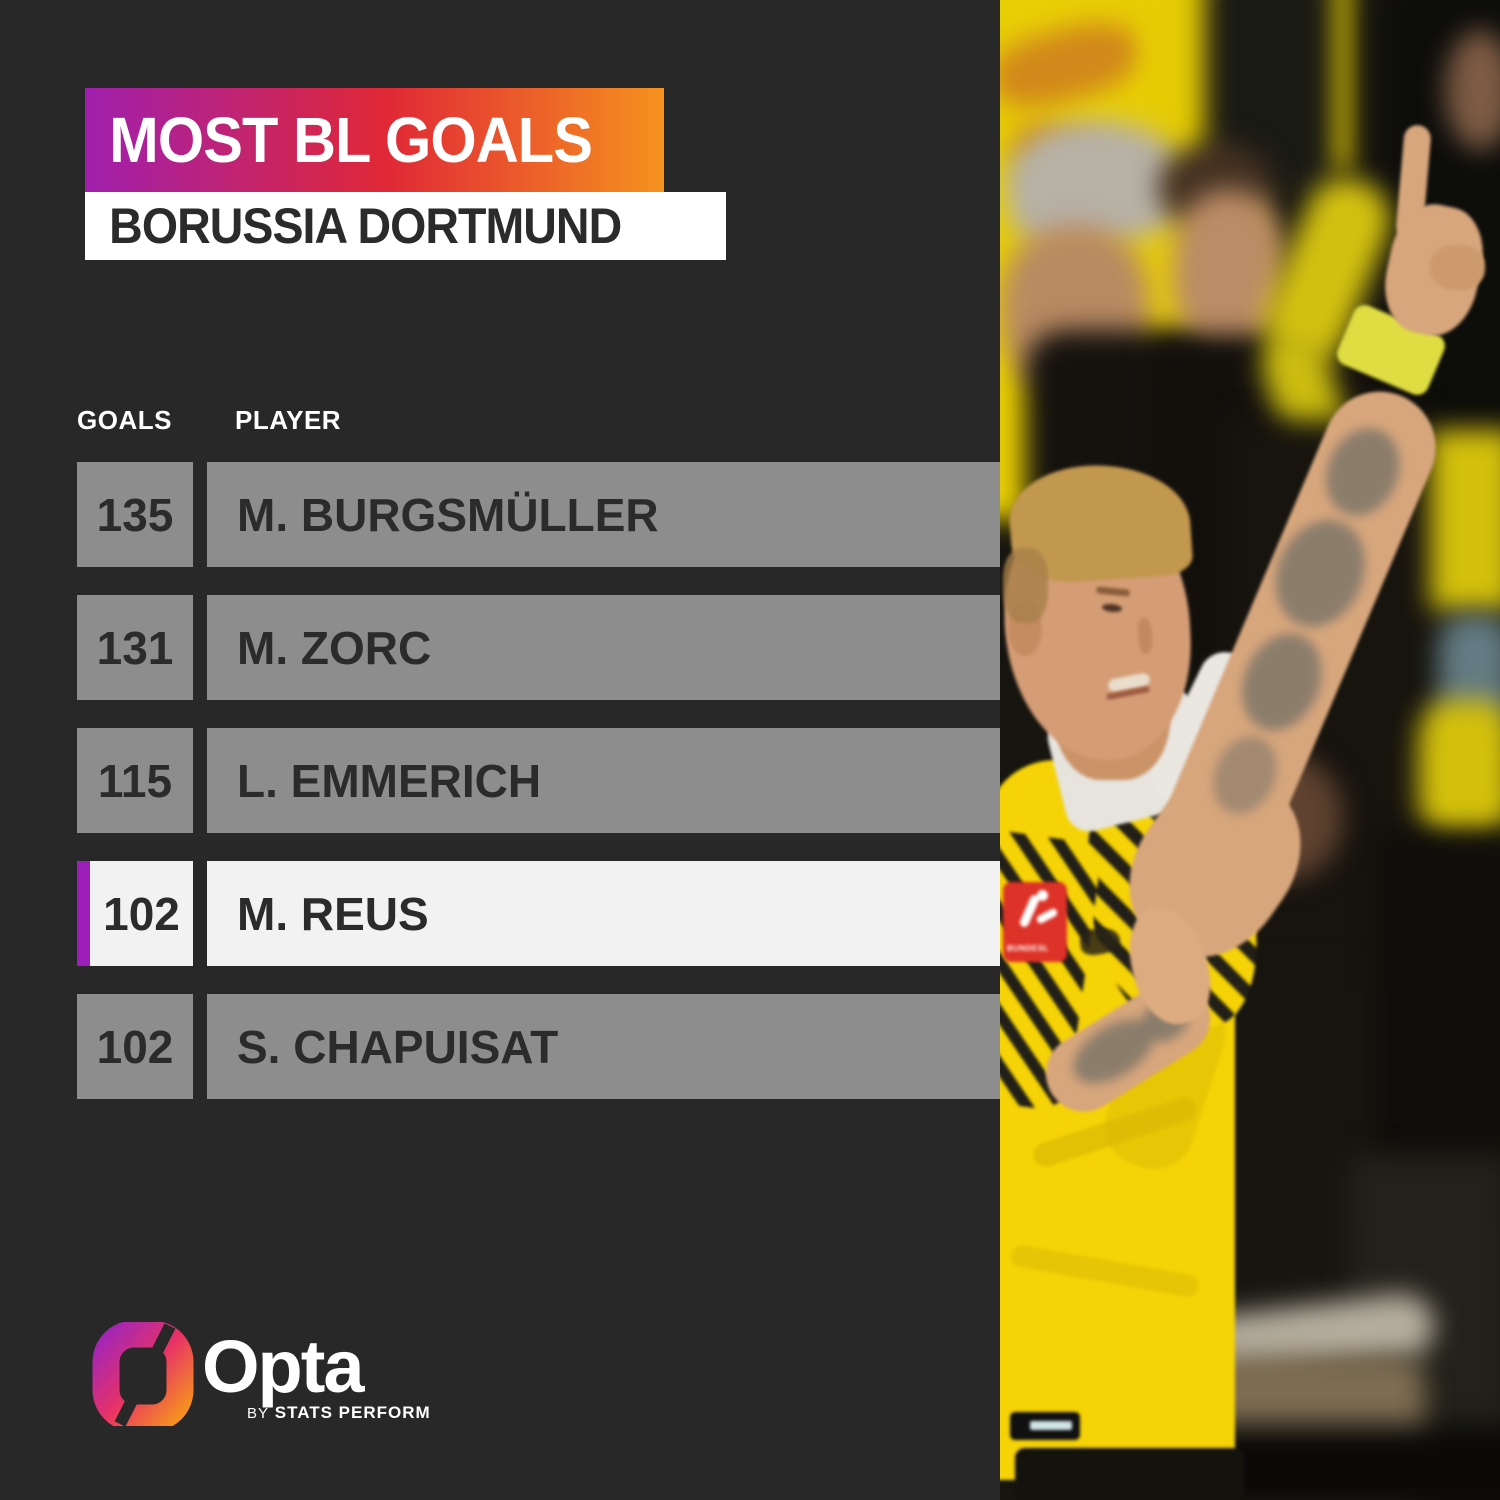 This screenshot has height=1500, width=1500. I want to click on table-row: 135 M. BURGSMÜLLER, so click(538, 514).